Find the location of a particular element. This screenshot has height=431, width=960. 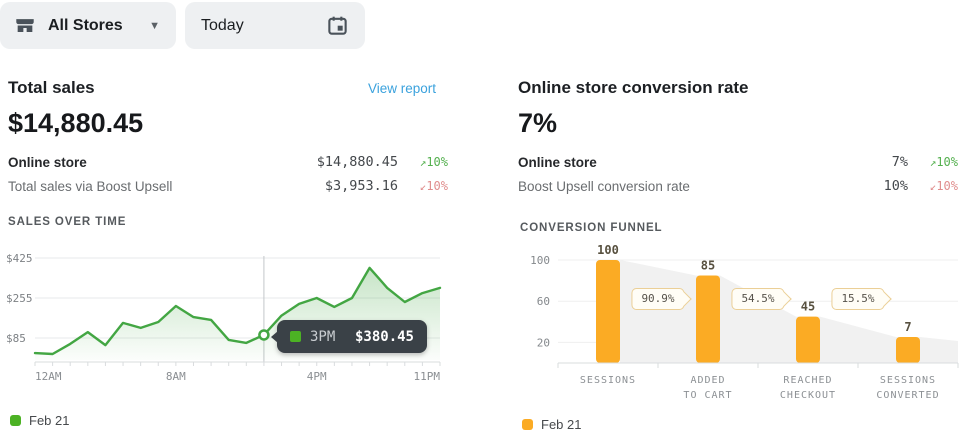

tooltip-value: $380.45 is located at coordinates (384, 336).